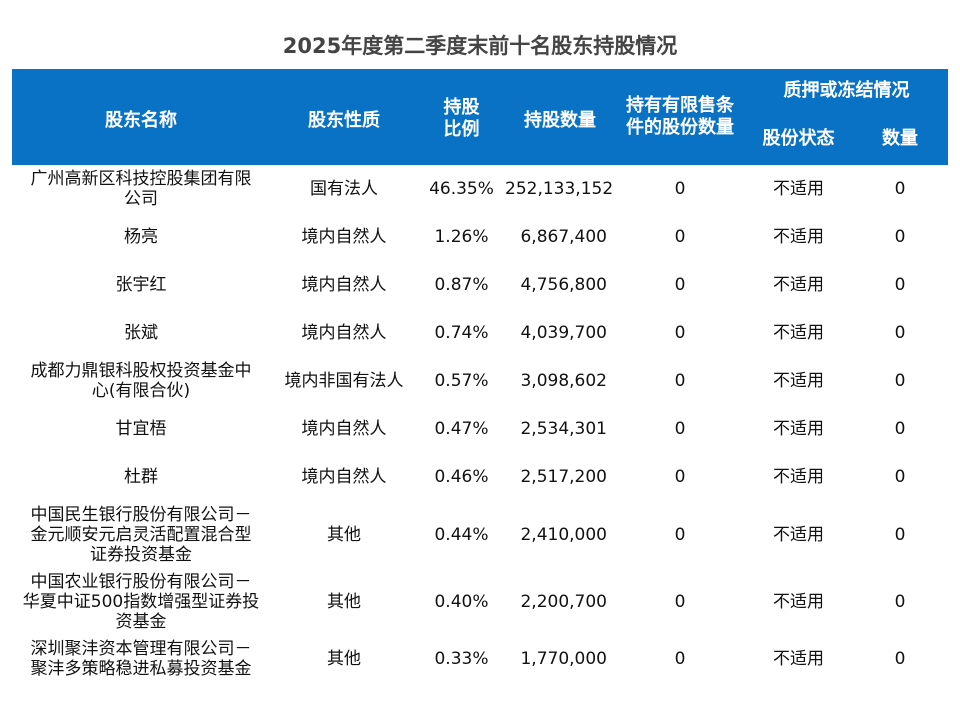  I want to click on holding-ratio: 0.57%, so click(461, 381).